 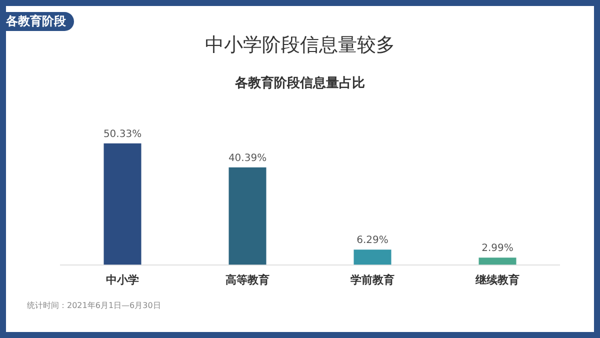 What do you see at coordinates (498, 248) in the screenshot?
I see `data-label: 2.99%` at bounding box center [498, 248].